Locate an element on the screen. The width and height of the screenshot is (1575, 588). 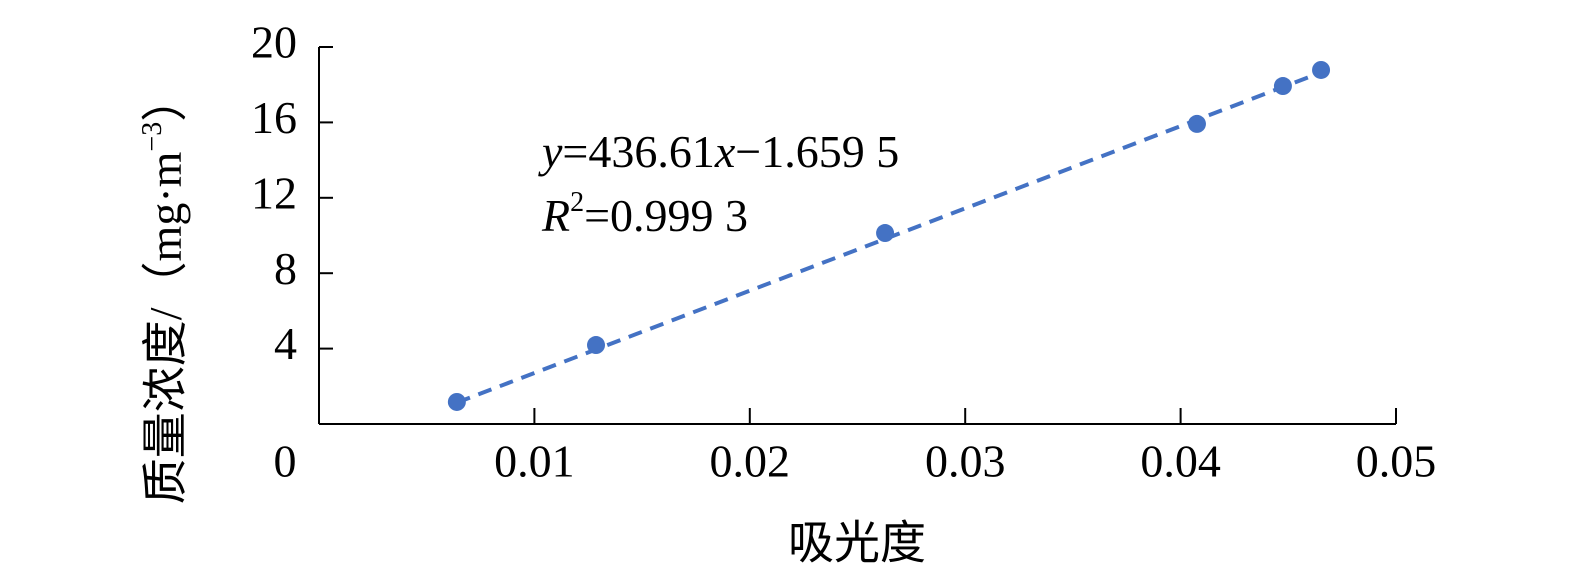
y-tick-label: 16 is located at coordinates (274, 117).